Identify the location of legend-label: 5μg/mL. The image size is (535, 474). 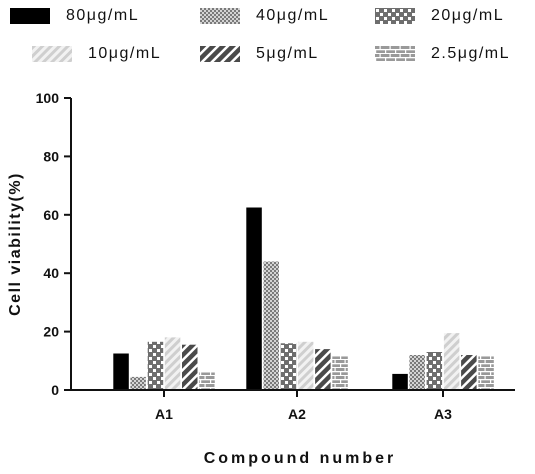
(287, 53).